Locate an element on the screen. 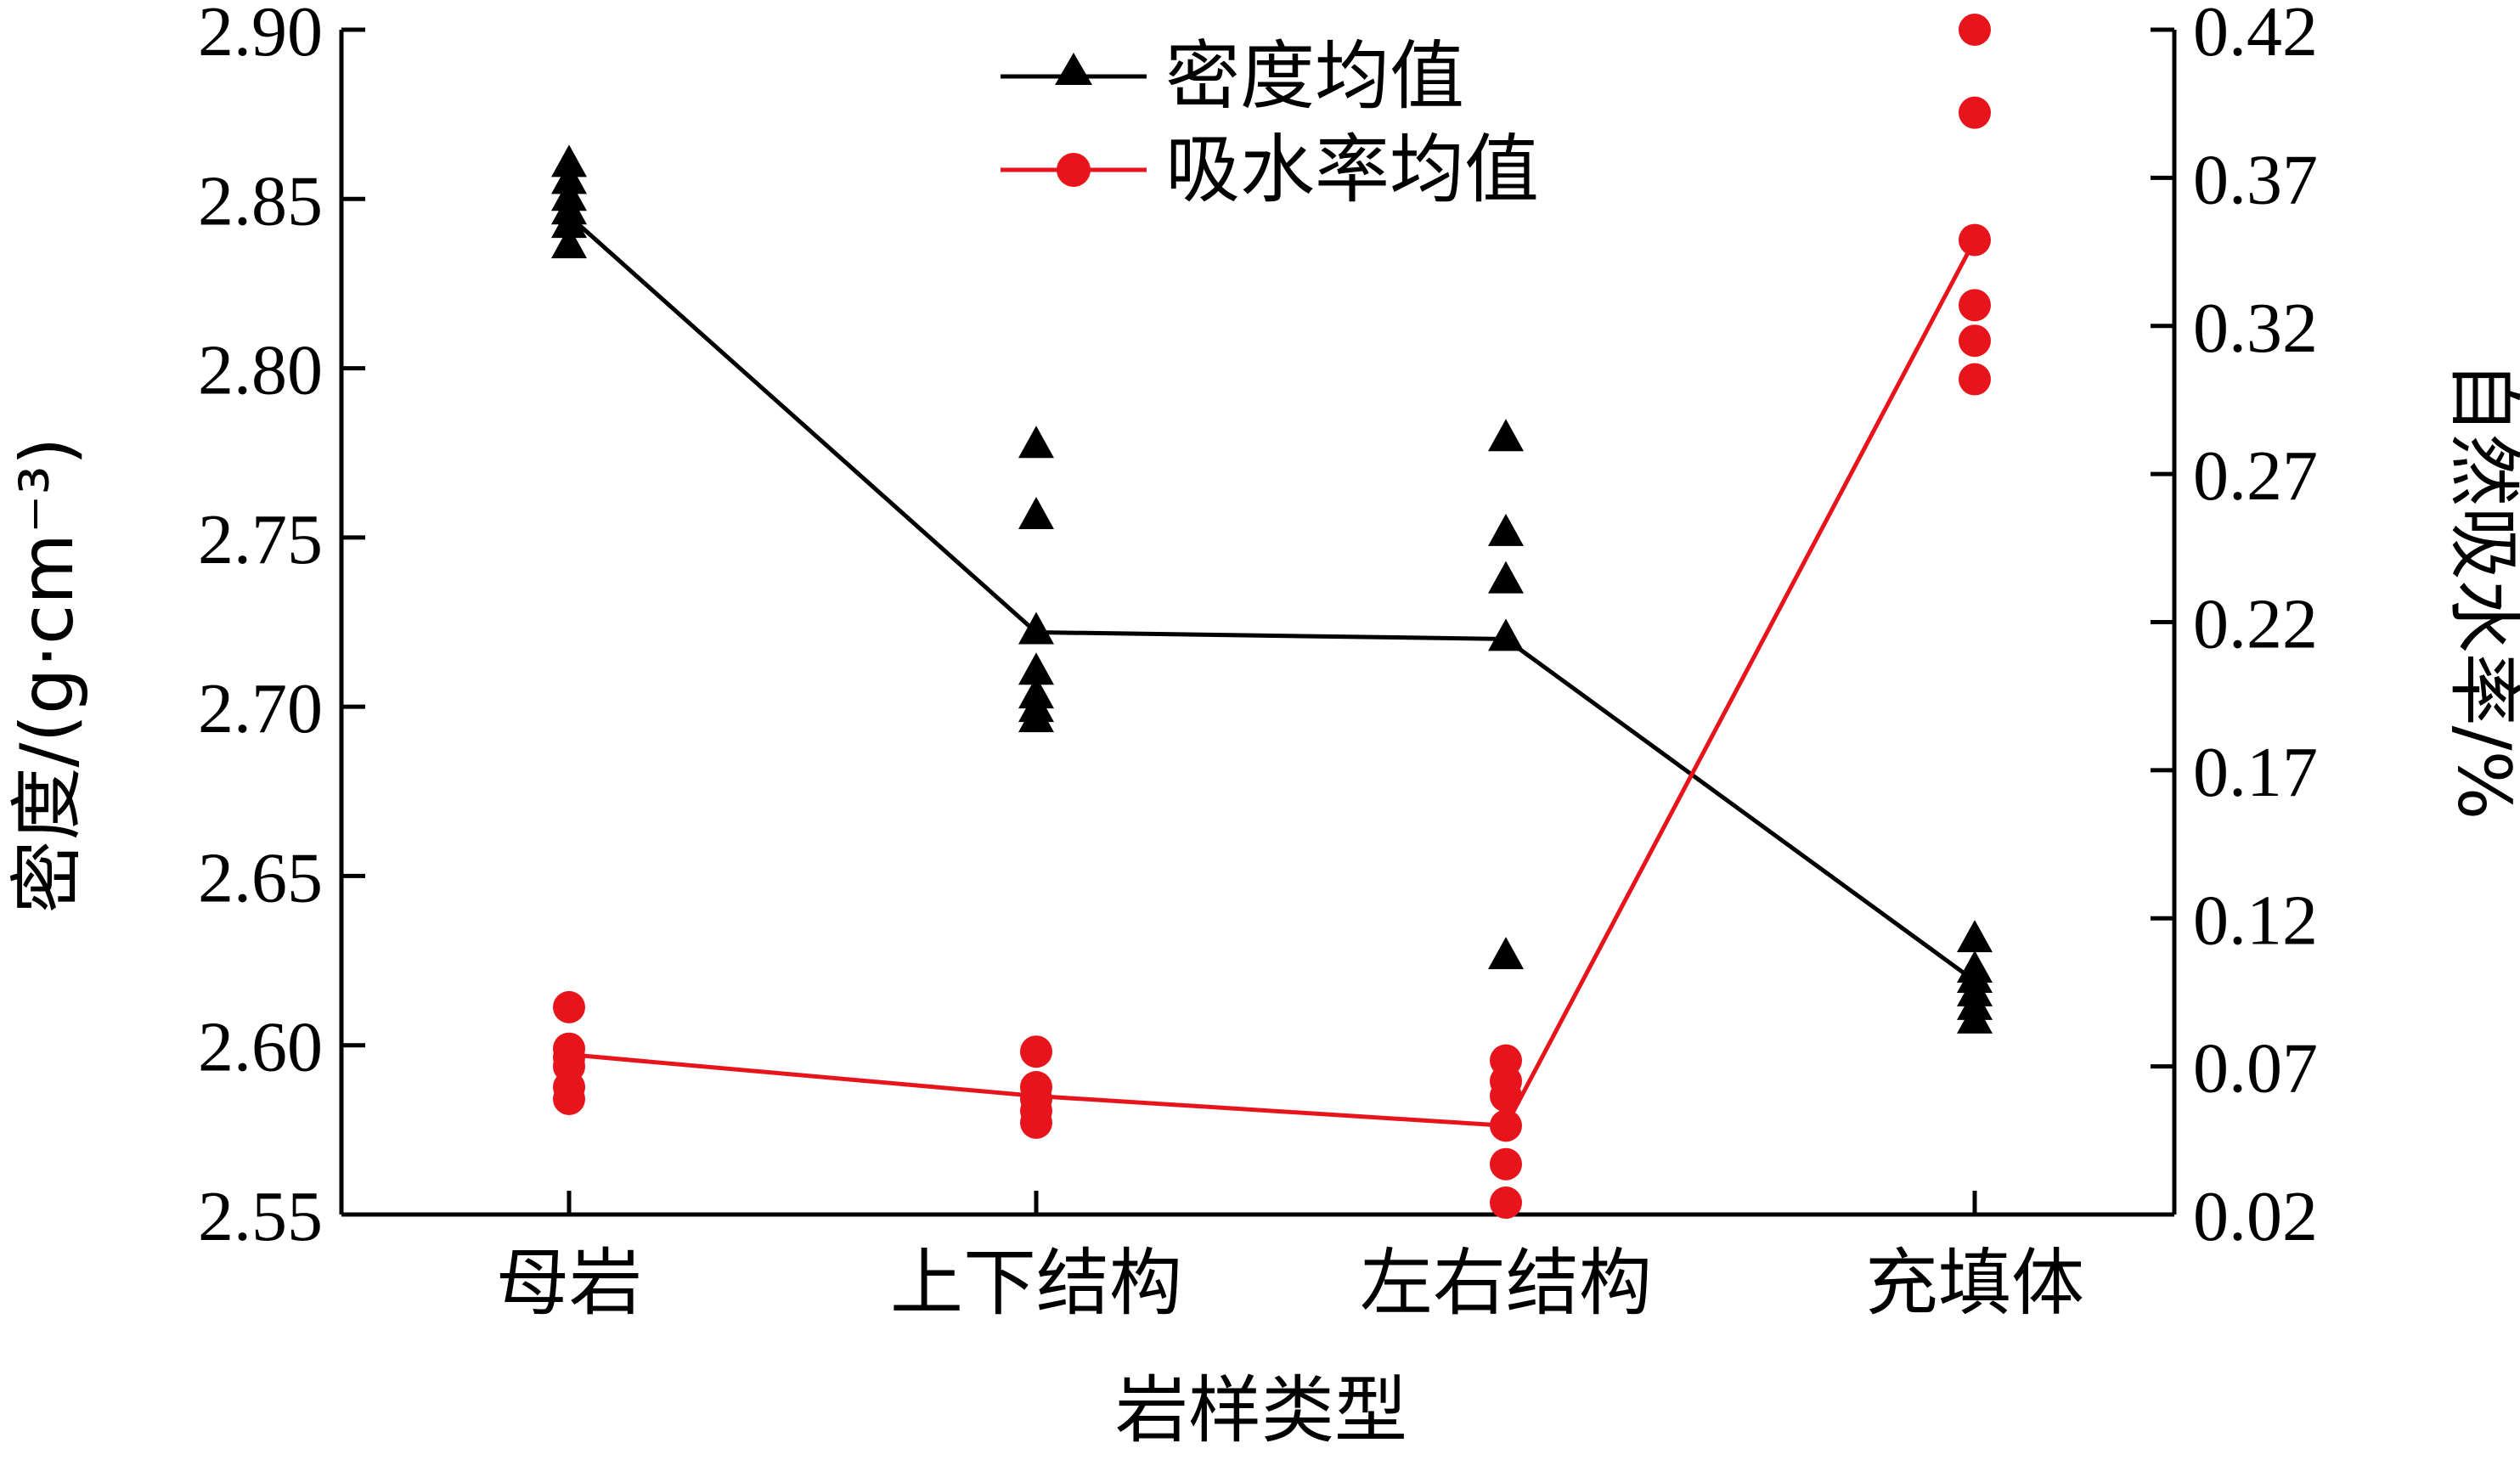  x-tick-label: 上下结构 is located at coordinates (1036, 1284).